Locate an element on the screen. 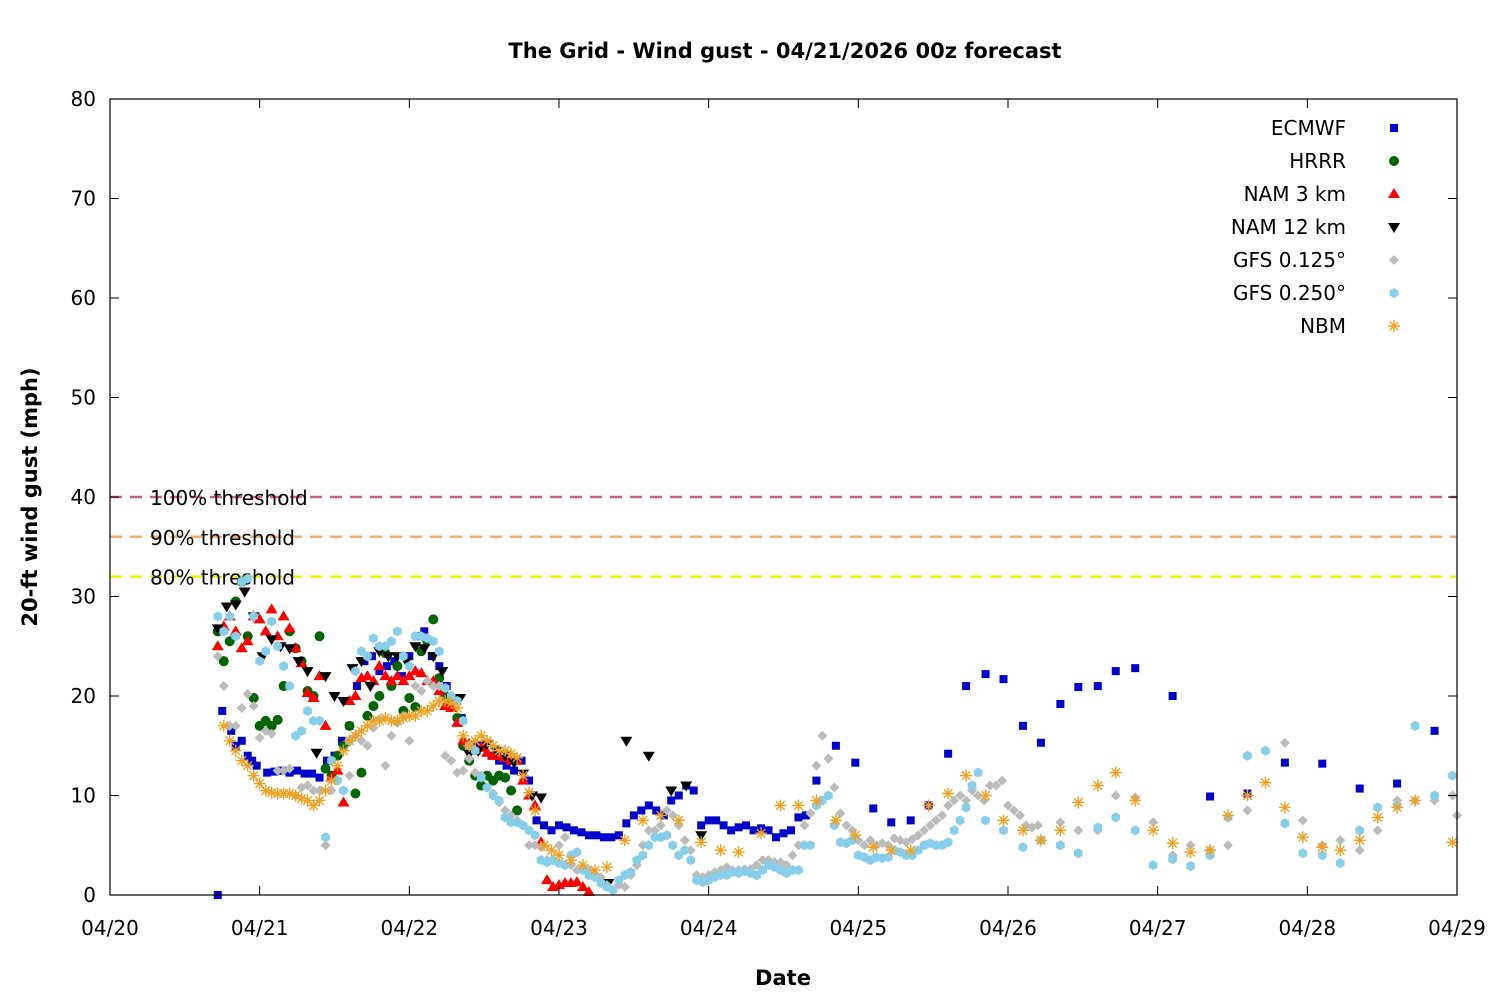 The image size is (1500, 1000). legend-label: GFS 0.250° is located at coordinates (1289, 293).